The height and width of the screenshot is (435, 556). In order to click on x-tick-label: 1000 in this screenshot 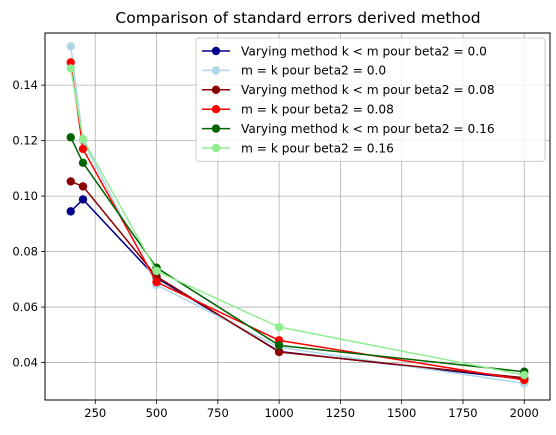, I will do `click(278, 413)`.